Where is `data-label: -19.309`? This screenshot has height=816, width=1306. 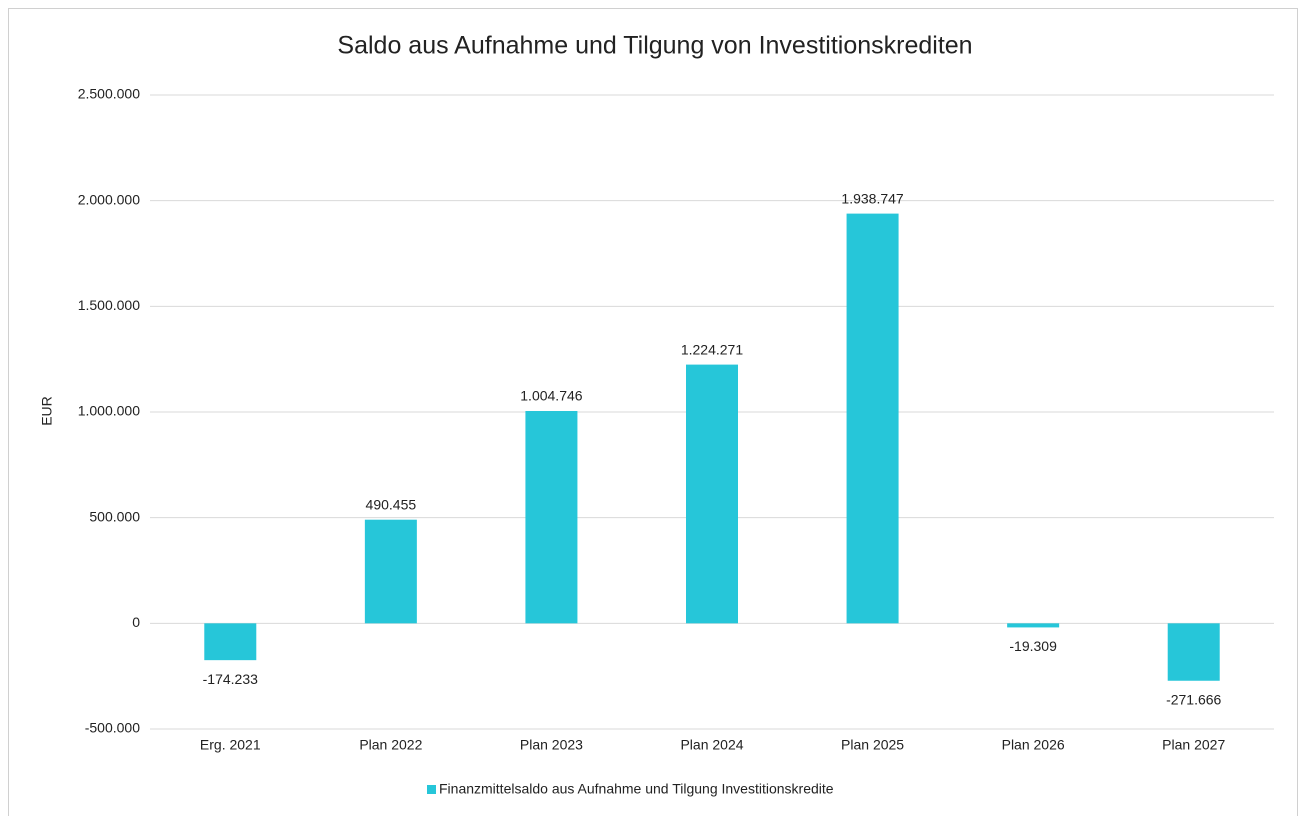
data-label: -19.309 is located at coordinates (1033, 646).